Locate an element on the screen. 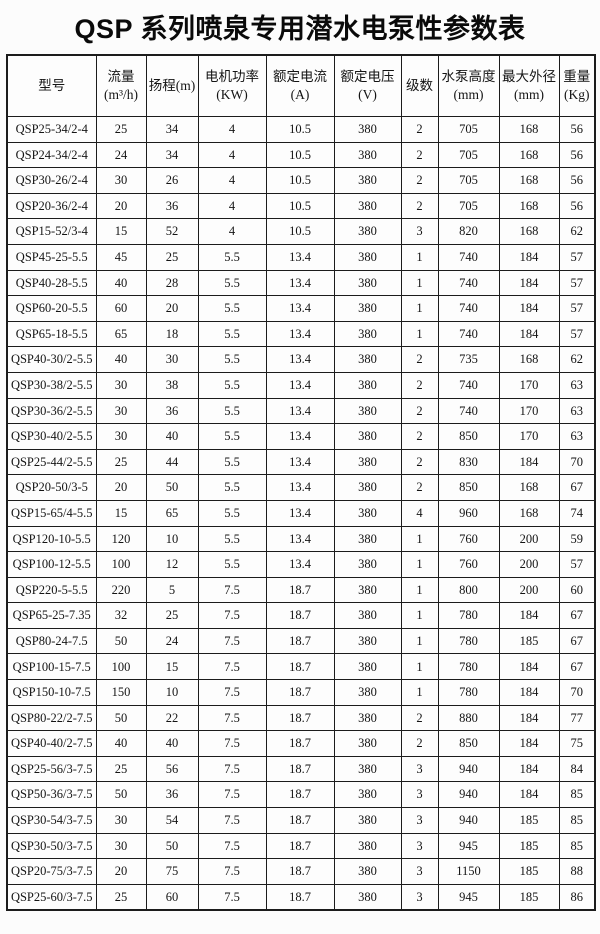  model-cell: QSP220-5-5.5 is located at coordinates (51, 590).